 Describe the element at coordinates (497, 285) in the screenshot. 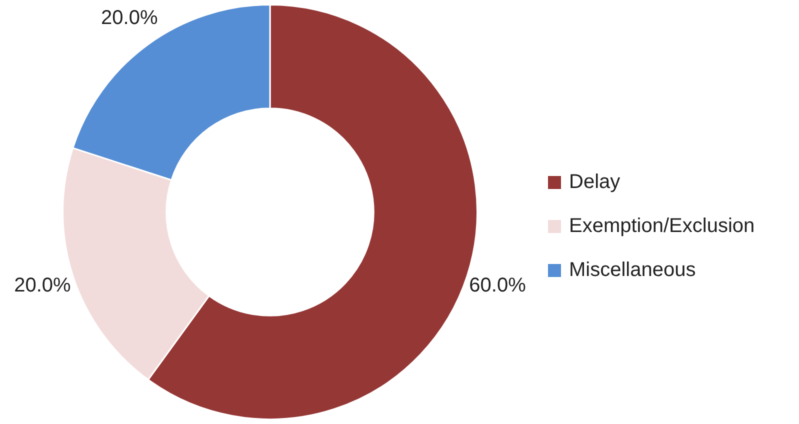

I see `data-label: 60.0%` at that location.